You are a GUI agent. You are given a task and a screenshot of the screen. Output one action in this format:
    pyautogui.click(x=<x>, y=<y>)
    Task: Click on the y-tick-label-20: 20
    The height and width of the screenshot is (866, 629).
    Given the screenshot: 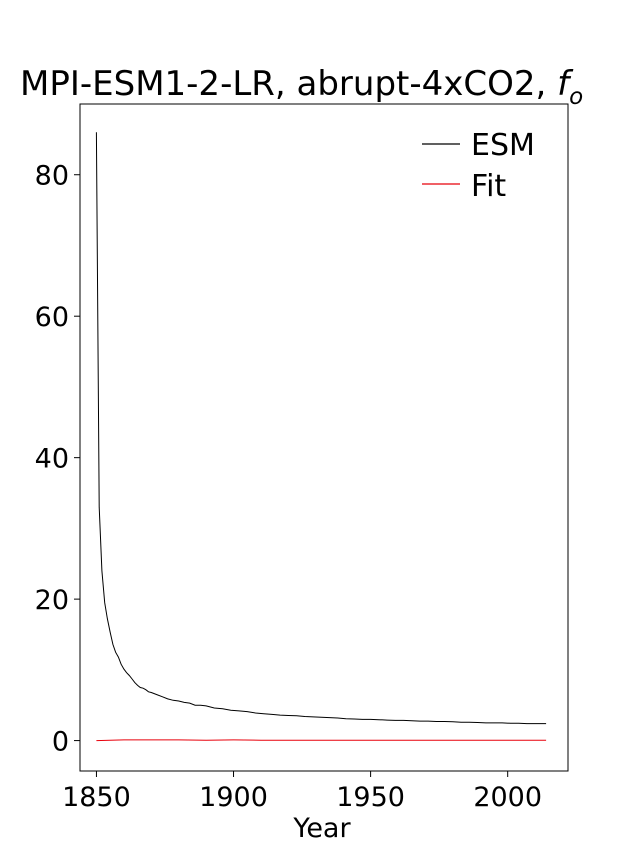 What is the action you would take?
    pyautogui.click(x=52, y=600)
    